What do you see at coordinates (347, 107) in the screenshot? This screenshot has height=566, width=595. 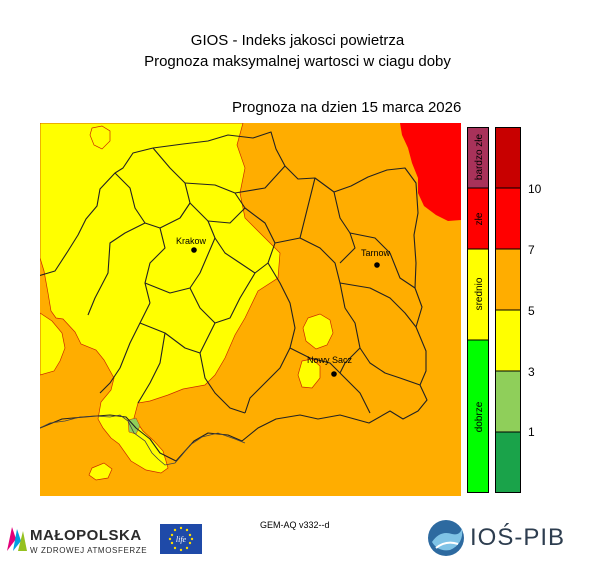 I see `forecast-date: Prognoza na dzien 15 marca 2026` at bounding box center [347, 107].